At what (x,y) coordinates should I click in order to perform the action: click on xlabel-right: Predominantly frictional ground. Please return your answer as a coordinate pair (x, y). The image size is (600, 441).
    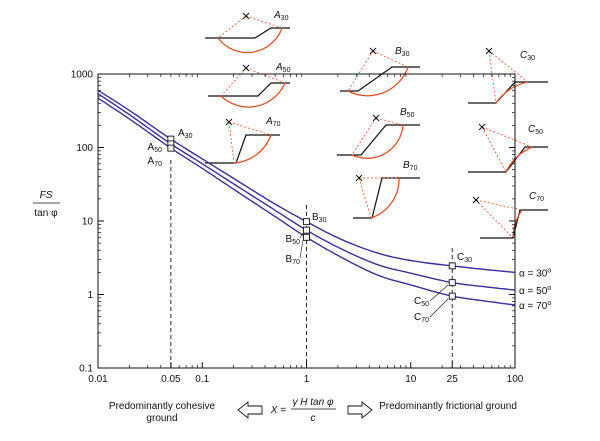
    Looking at the image, I should click on (448, 407).